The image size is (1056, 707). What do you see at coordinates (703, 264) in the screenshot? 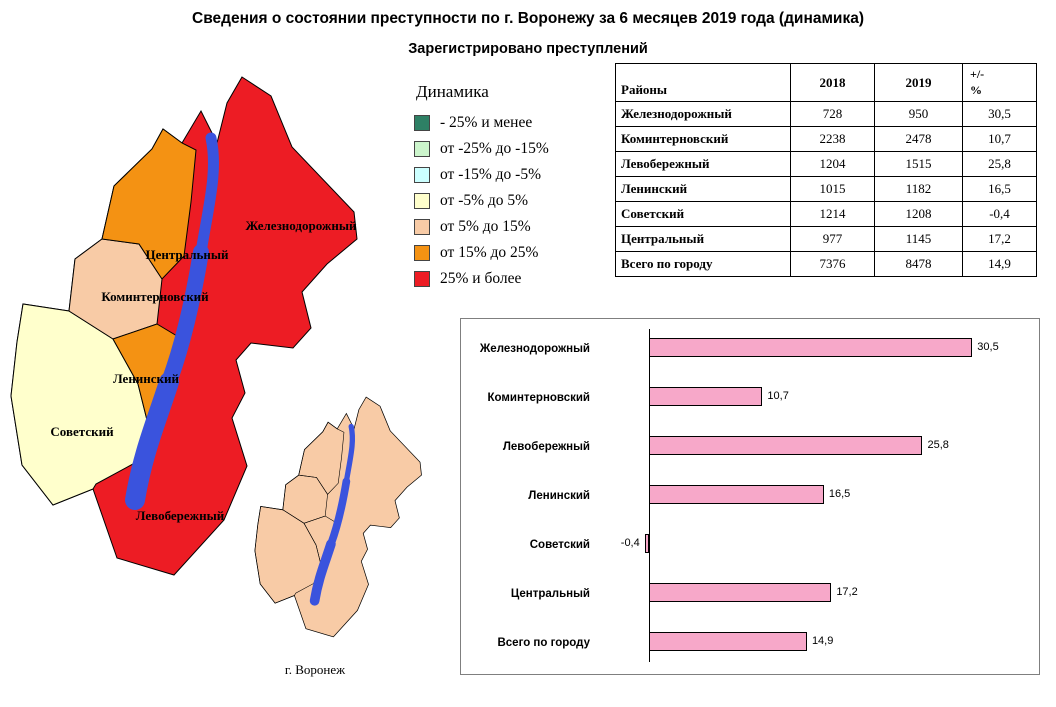
I see `district-name-cell: Всего по городу` at bounding box center [703, 264].